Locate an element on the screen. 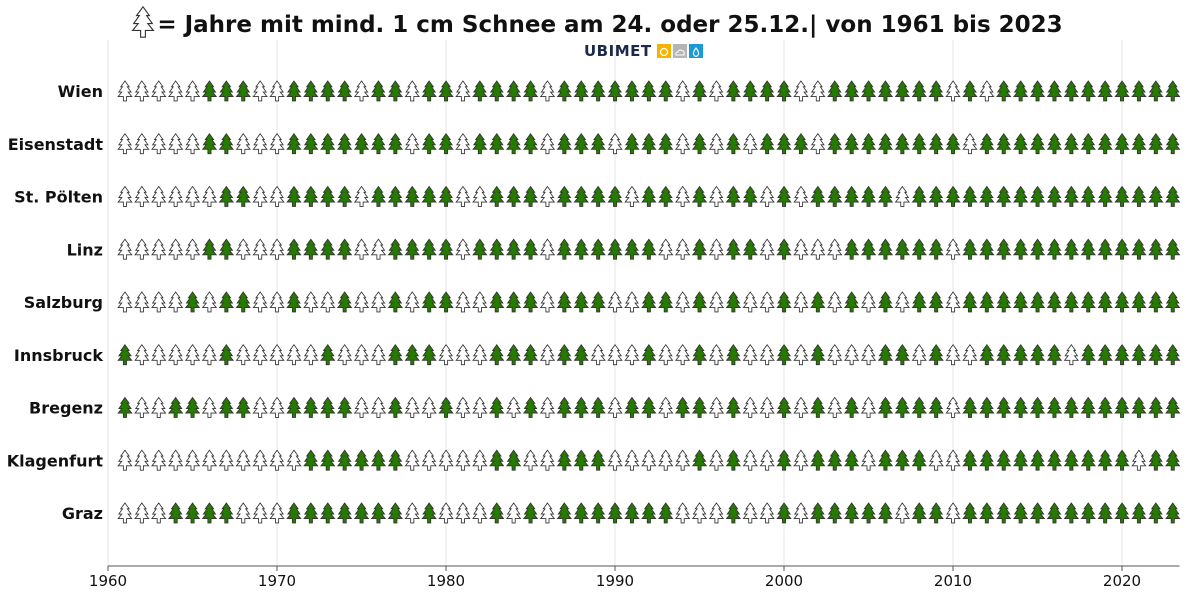  city-label: Graz is located at coordinates (82, 513).